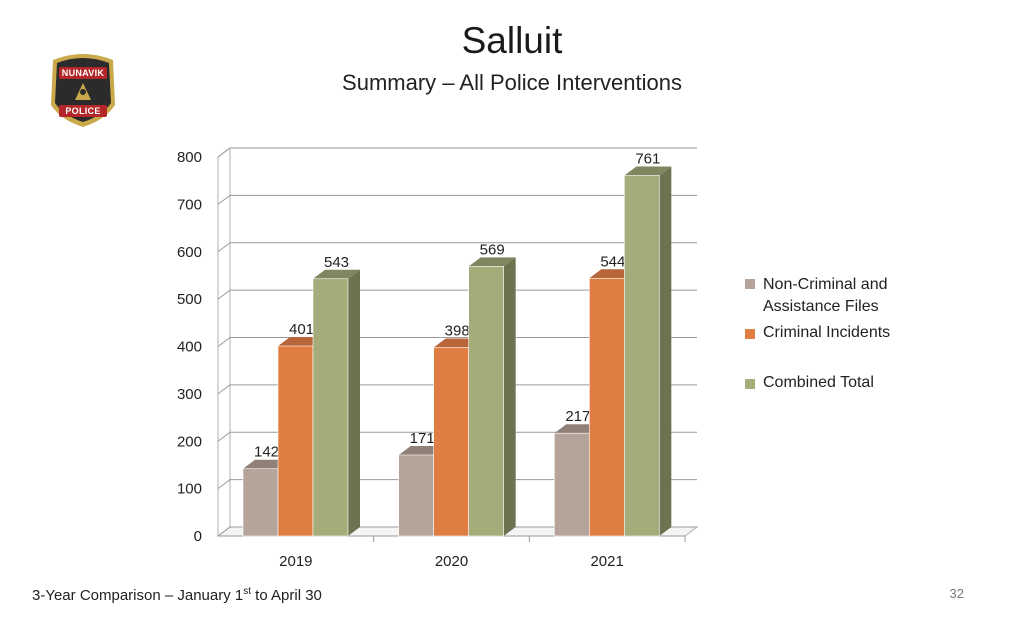 This screenshot has height=622, width=1024. What do you see at coordinates (647, 158) in the screenshot?
I see `data-label: 761` at bounding box center [647, 158].